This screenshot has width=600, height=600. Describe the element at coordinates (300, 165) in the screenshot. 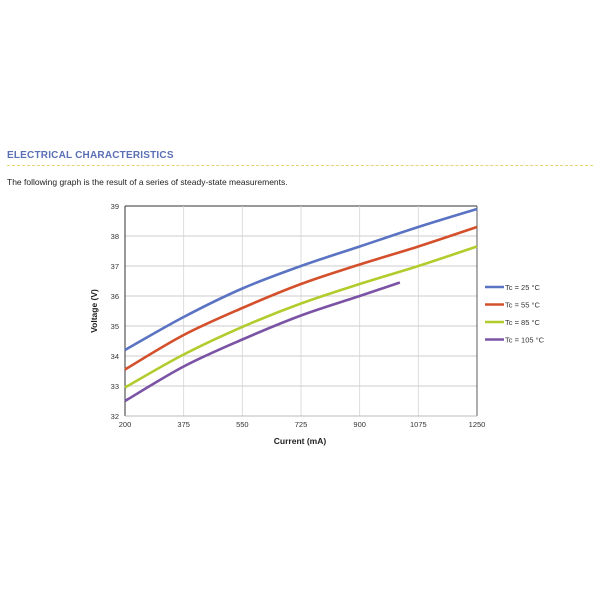

I see `section-divider` at that location.